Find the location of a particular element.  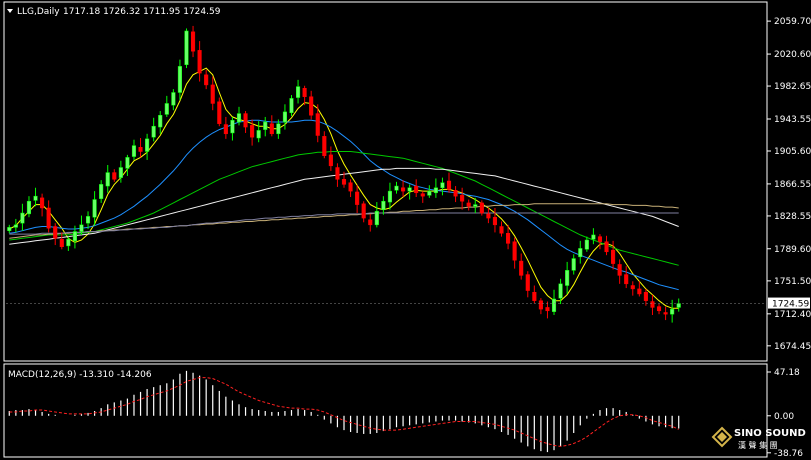

price-tick-label: 2020.60 is located at coordinates (792, 55).